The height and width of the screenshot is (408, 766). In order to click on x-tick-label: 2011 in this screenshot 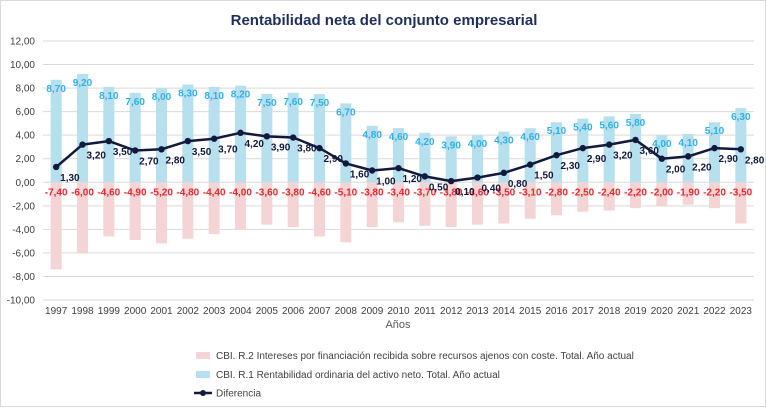, I will do `click(425, 311)`.